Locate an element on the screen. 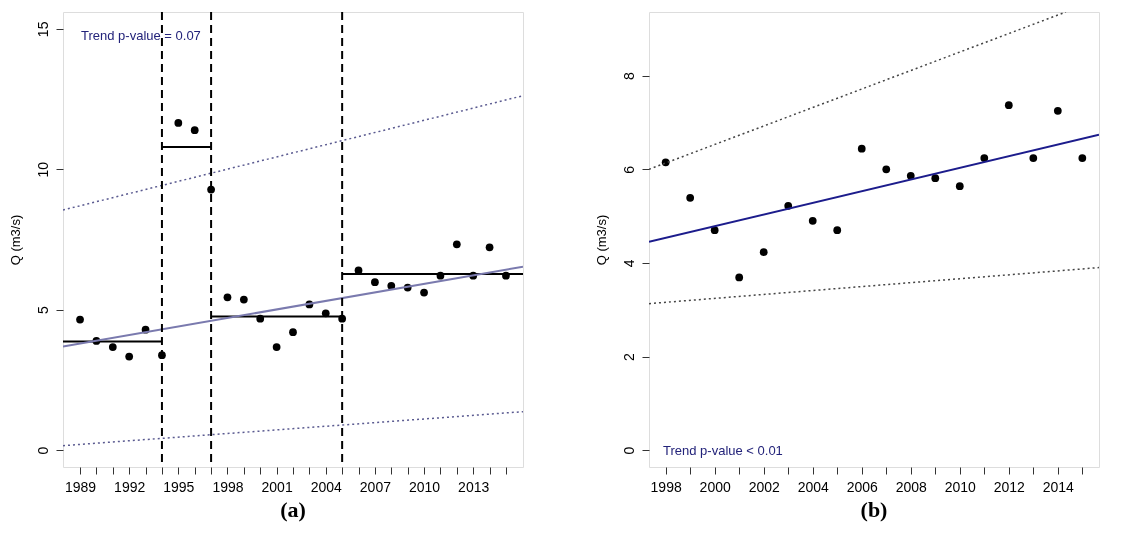  x-tick-label: 2013 is located at coordinates (474, 486).